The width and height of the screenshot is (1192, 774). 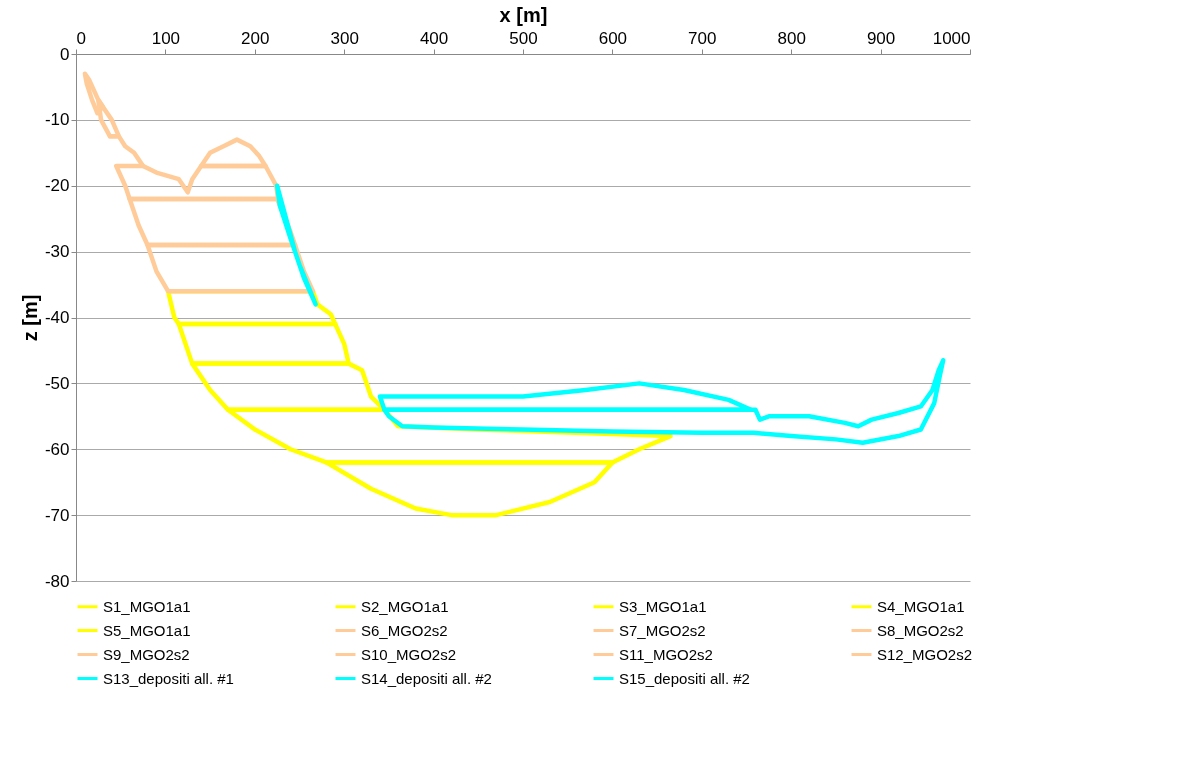 What do you see at coordinates (523, 38) in the screenshot?
I see `x-tick-label: 500` at bounding box center [523, 38].